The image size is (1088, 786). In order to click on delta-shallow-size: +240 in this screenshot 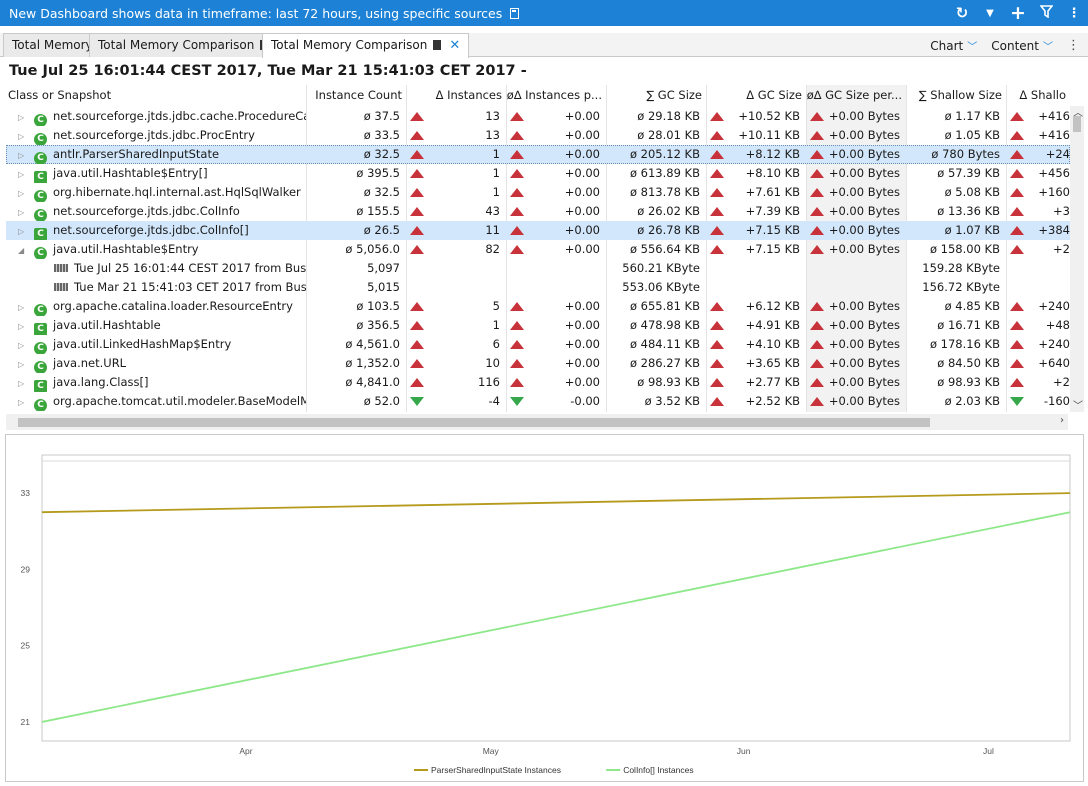, I will do `click(1054, 344)`.